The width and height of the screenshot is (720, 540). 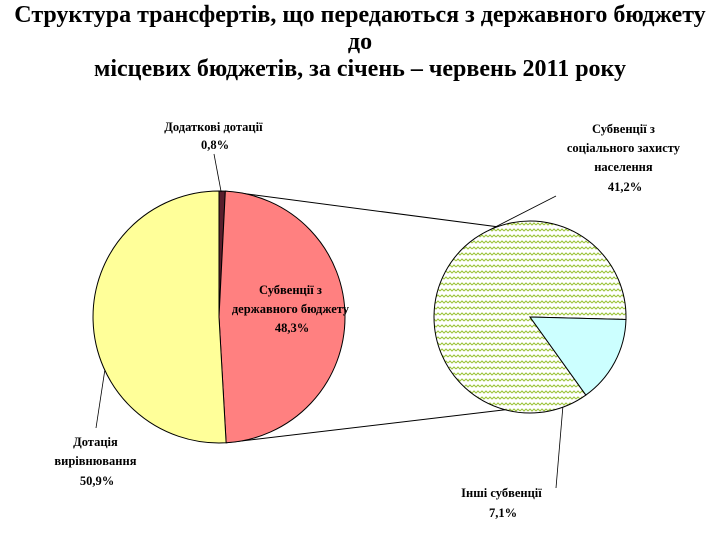 I want to click on secondary-pie-slice-other-subventions, so click(x=578, y=356).